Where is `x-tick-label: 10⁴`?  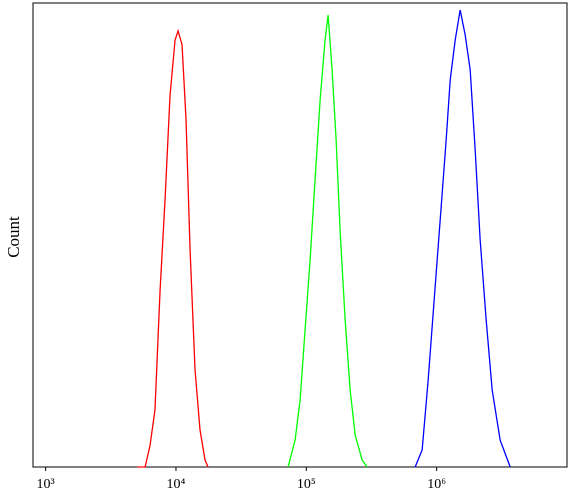 x-tick-label: 10⁴ is located at coordinates (176, 484).